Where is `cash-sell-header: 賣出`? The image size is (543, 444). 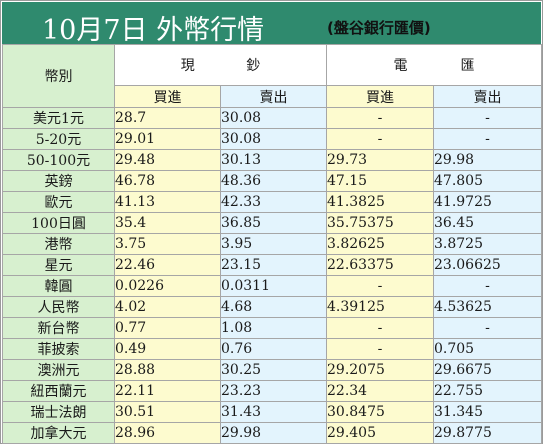
cash-sell-header: 賣出 is located at coordinates (273, 96).